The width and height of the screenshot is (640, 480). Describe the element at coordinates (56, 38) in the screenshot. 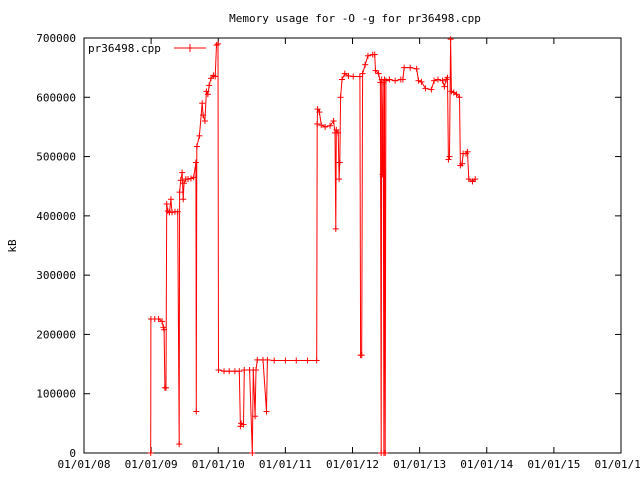

I see `y-tick-label: 700000` at that location.